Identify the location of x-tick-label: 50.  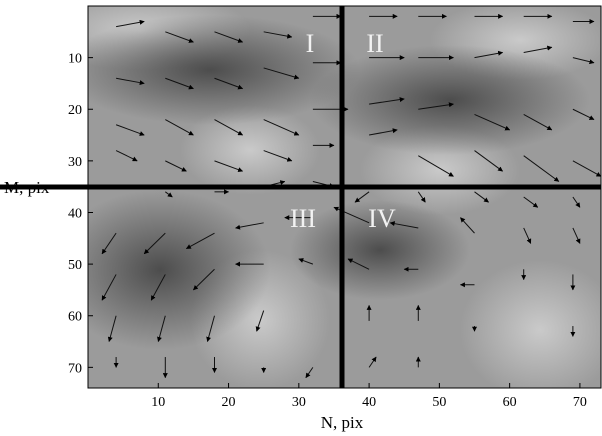
(439, 402).